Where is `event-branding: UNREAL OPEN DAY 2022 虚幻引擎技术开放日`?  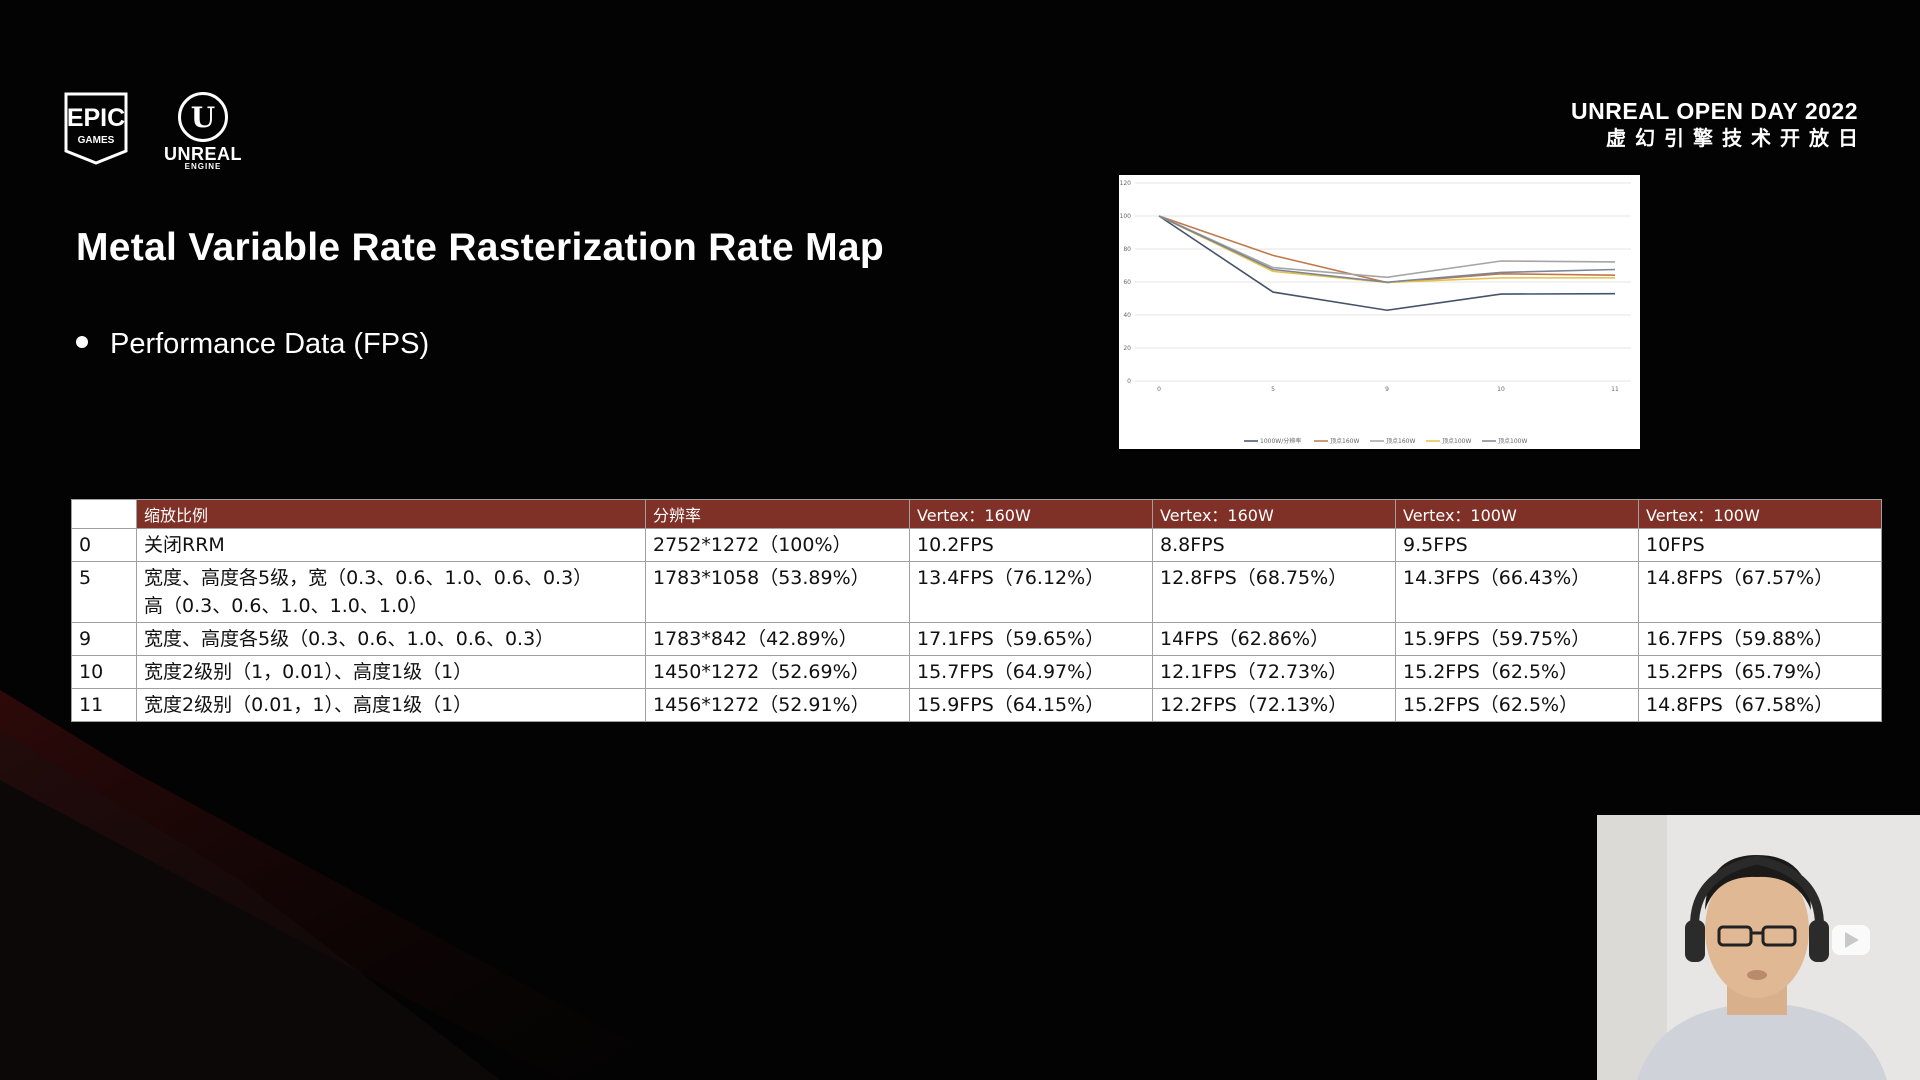
event-branding: UNREAL OPEN DAY 2022 虚幻引擎技术开放日 is located at coordinates (1714, 125).